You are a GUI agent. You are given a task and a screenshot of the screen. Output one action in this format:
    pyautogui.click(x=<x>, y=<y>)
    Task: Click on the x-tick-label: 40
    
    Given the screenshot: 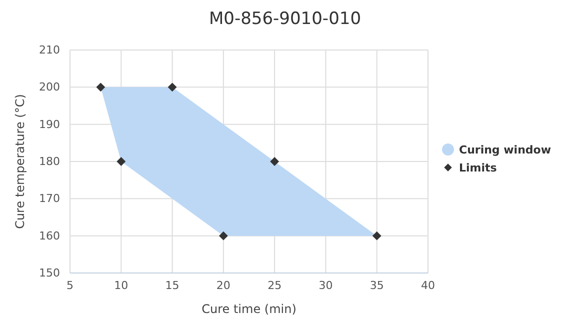 What is the action you would take?
    pyautogui.click(x=428, y=285)
    